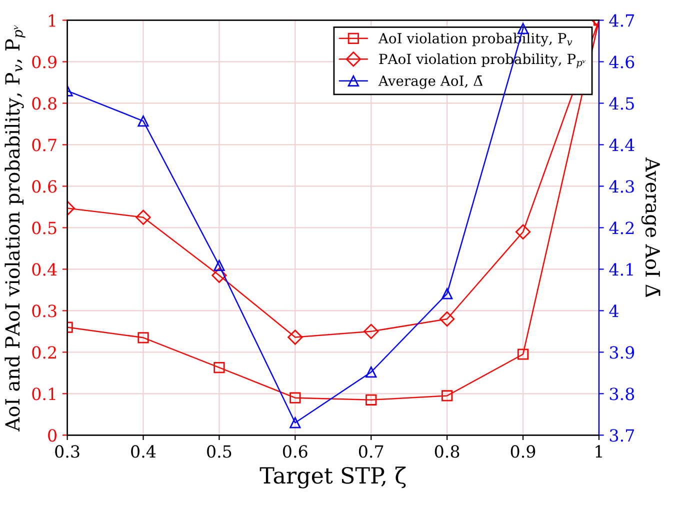  What do you see at coordinates (599, 451) in the screenshot?
I see `x-tick-label: 1` at bounding box center [599, 451].